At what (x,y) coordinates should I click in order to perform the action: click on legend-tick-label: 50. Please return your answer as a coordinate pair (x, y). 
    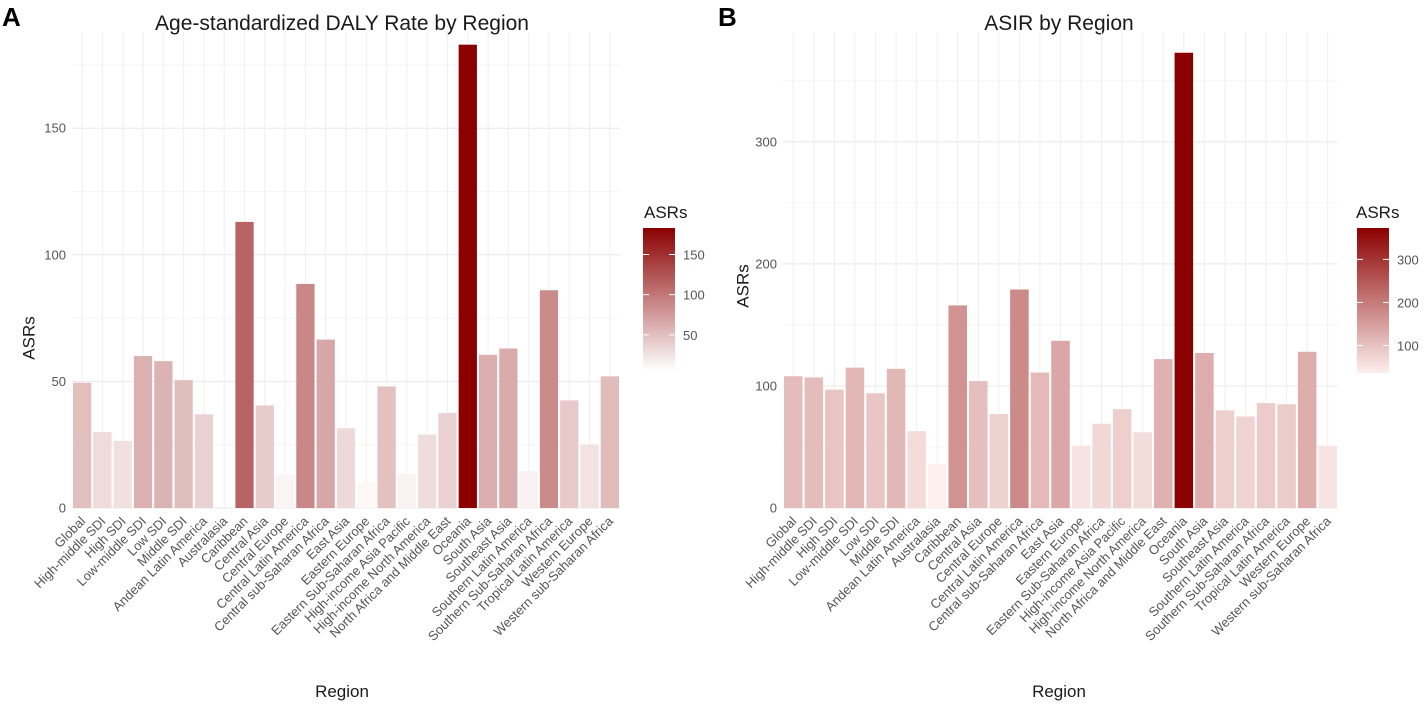
    Looking at the image, I should click on (690, 335).